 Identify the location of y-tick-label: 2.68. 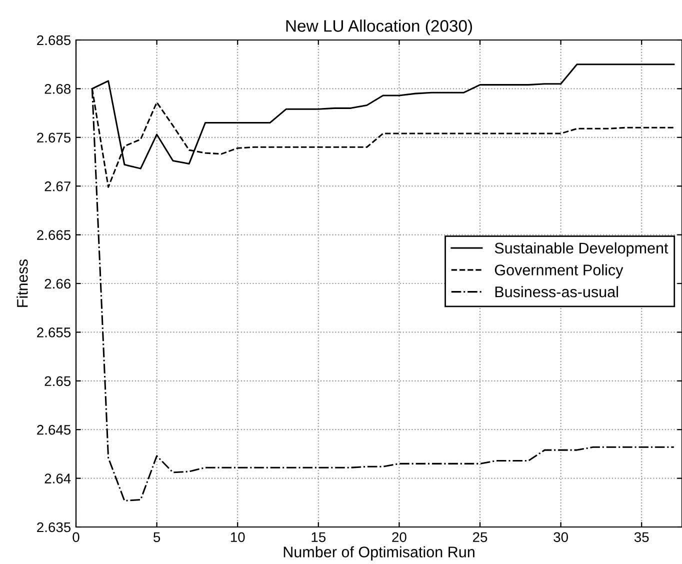
(57, 89).